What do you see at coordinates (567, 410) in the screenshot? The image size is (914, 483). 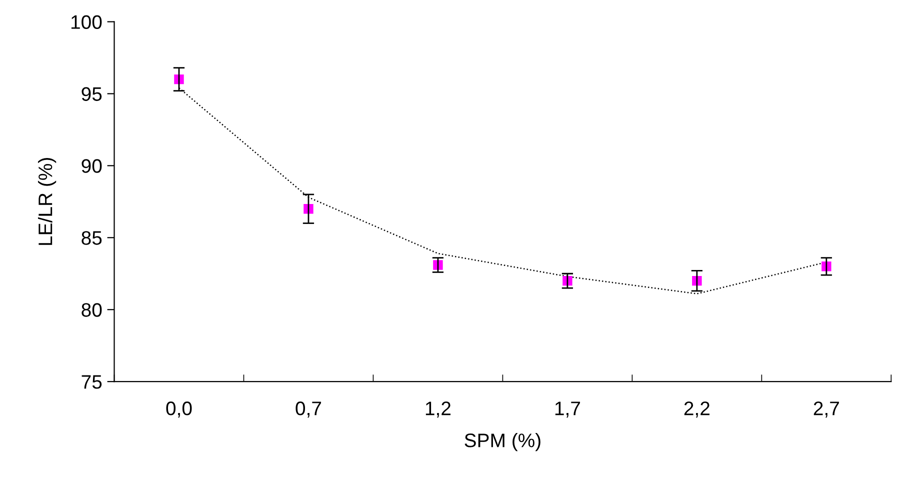 I see `x-tick-label: 1,7` at bounding box center [567, 410].